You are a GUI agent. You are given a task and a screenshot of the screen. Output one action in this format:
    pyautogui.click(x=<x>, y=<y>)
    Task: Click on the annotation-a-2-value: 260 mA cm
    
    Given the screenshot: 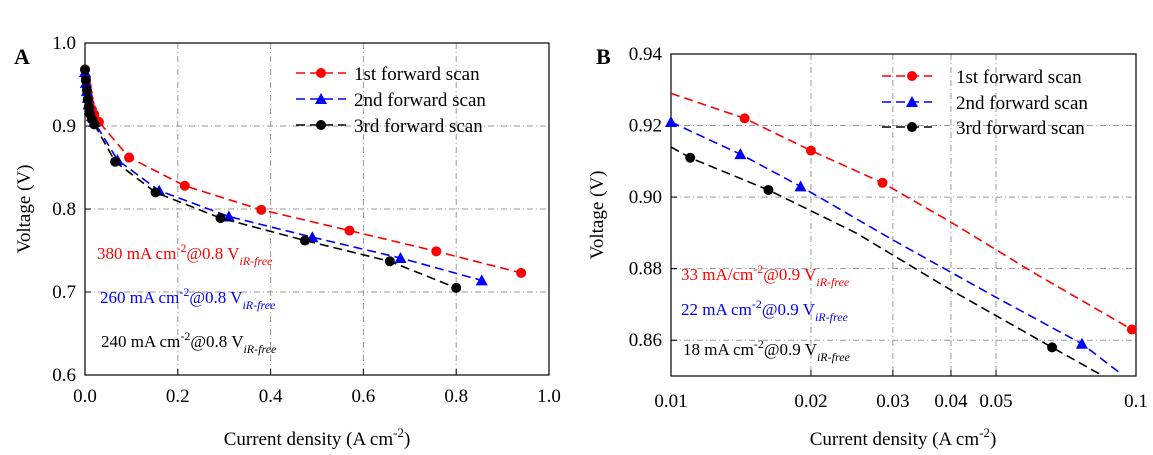 What is the action you would take?
    pyautogui.click(x=139, y=297)
    